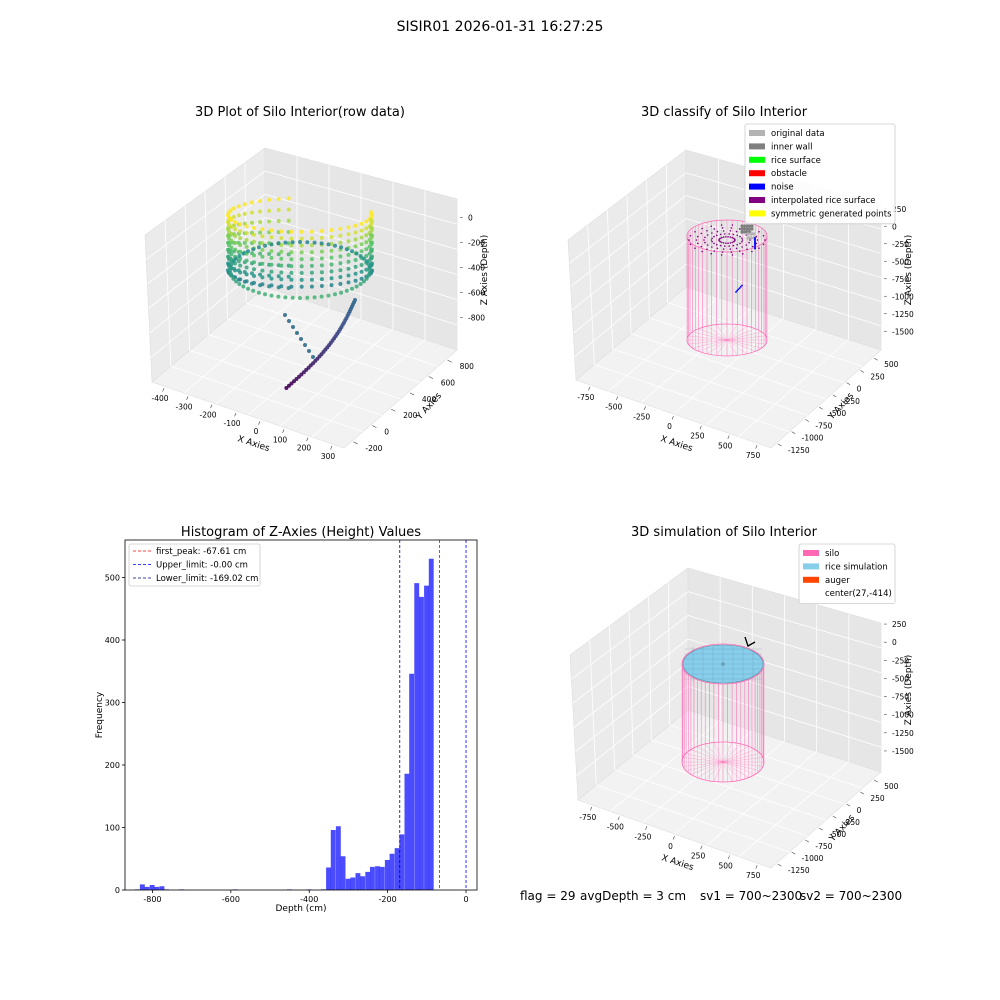  Describe the element at coordinates (851, 401) in the screenshot. I see `y-axis-tick-label: -250` at that location.